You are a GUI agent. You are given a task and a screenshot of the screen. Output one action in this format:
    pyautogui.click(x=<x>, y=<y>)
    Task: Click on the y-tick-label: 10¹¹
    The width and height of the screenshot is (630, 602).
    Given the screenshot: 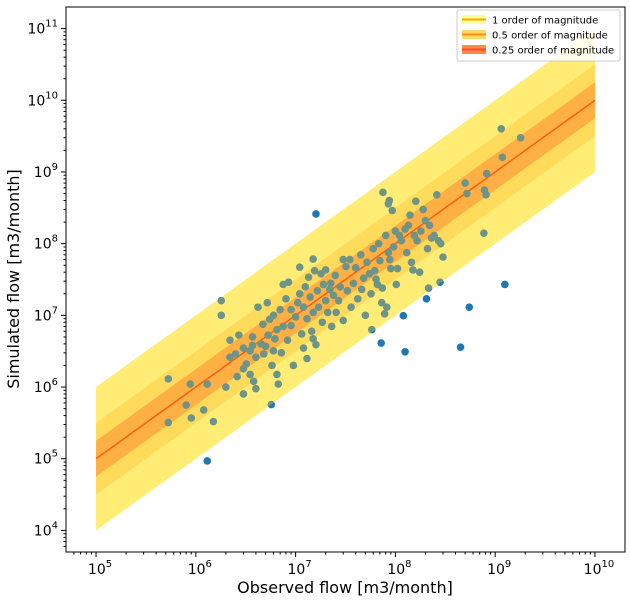 What is the action you would take?
    pyautogui.click(x=42, y=28)
    